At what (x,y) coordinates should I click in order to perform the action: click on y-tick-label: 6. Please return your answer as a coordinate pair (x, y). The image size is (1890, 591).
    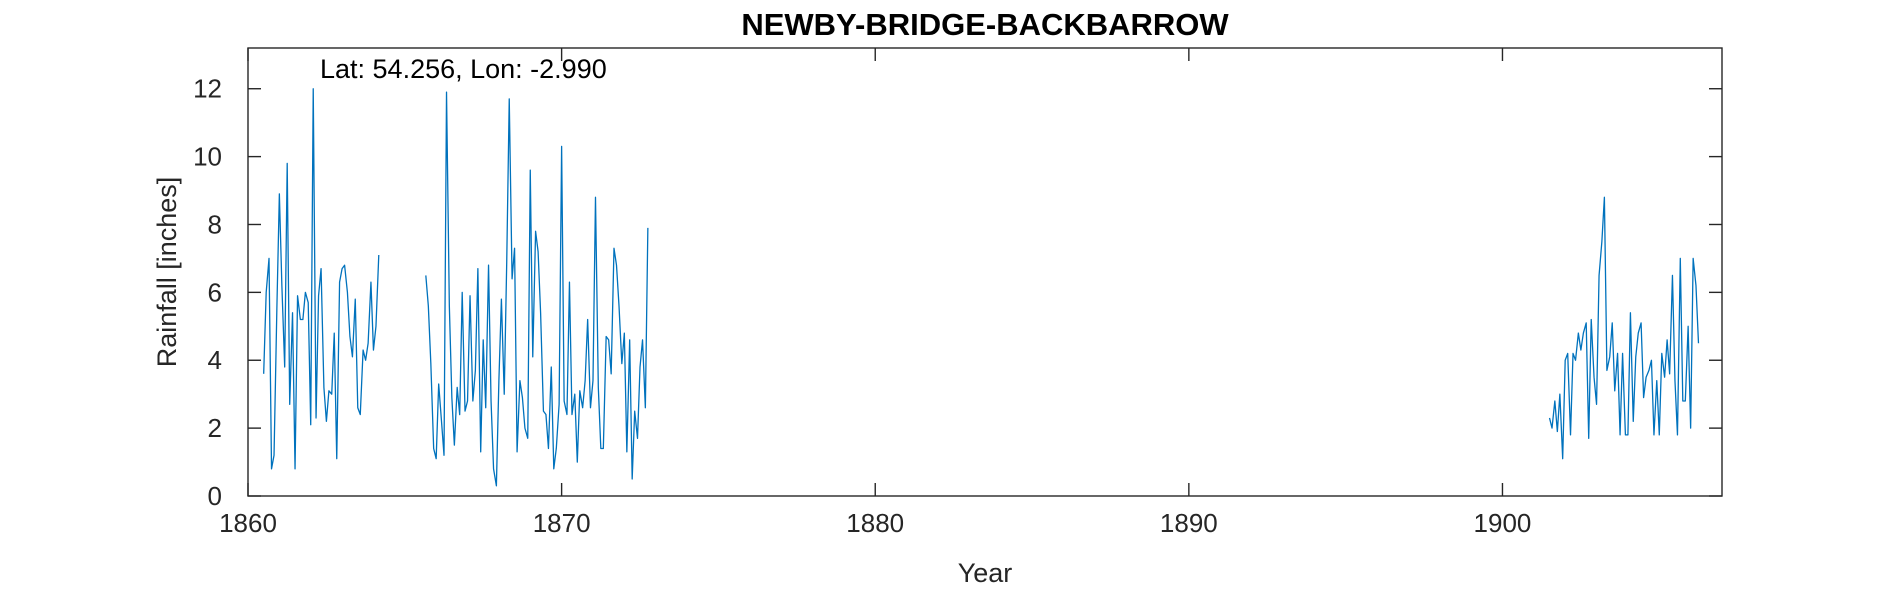
    Looking at the image, I should click on (215, 292).